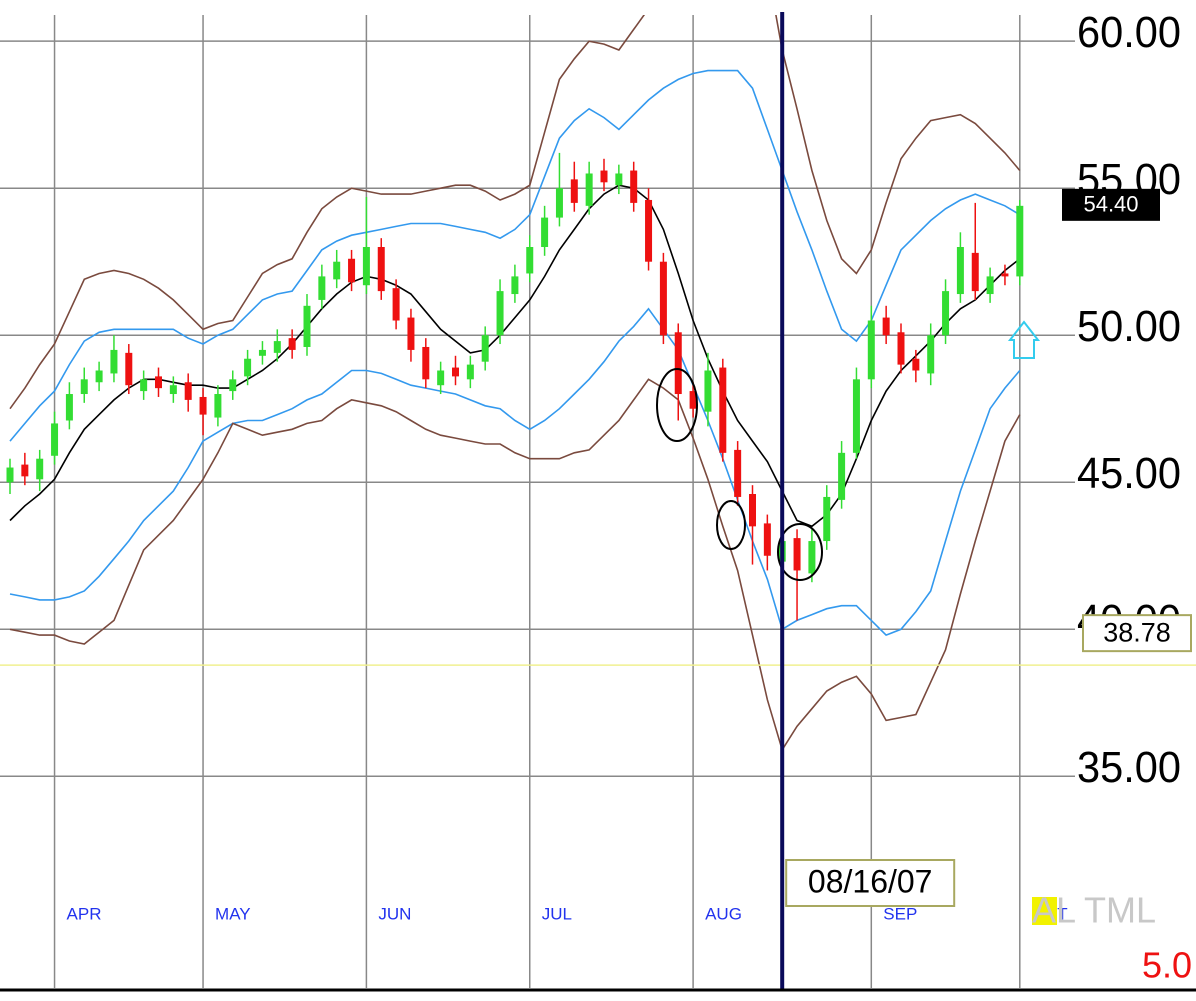  I want to click on x-tick-label: JUN, so click(394, 913).